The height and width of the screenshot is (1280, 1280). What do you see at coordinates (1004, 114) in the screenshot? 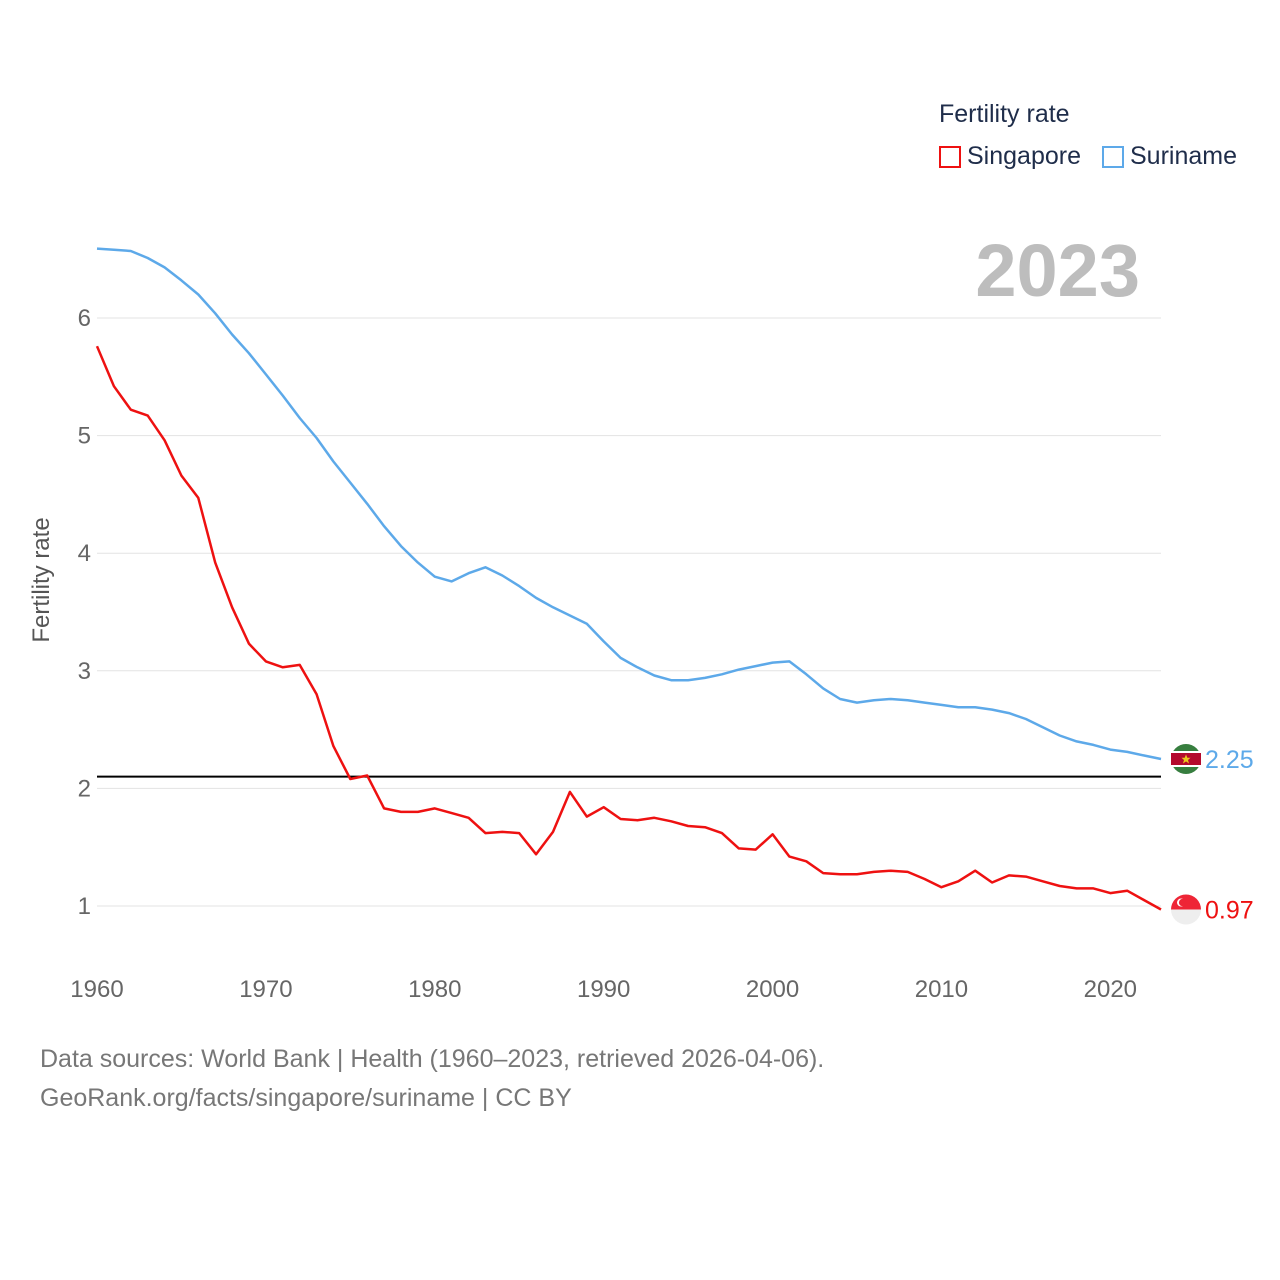
I see `legend-title: Fertility rate` at bounding box center [1004, 114].